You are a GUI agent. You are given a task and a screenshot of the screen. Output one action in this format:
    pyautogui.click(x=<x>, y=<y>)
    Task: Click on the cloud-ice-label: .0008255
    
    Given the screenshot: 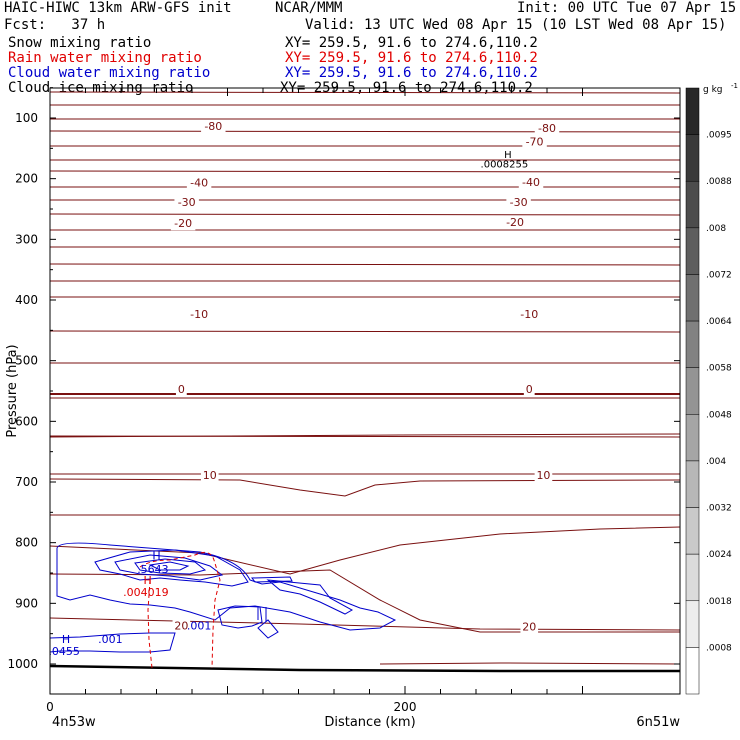 What is the action you would take?
    pyautogui.click(x=505, y=165)
    